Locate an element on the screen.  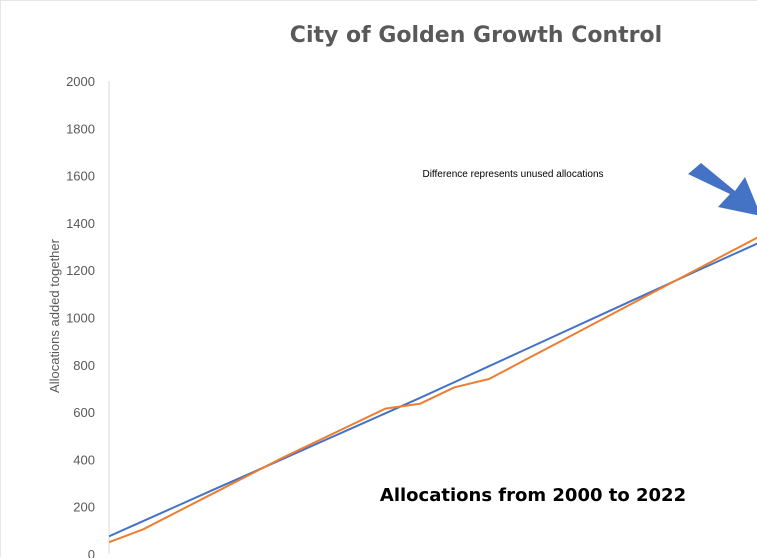
y-tick-label: 0 is located at coordinates (91, 552).